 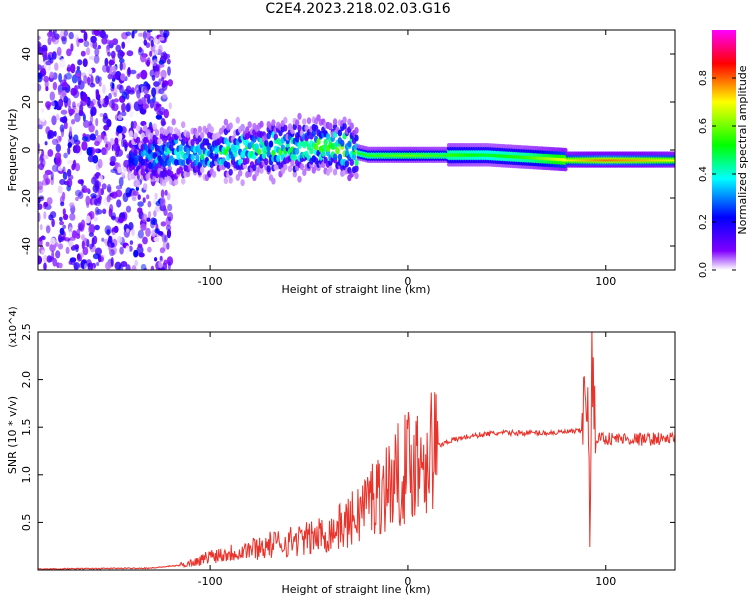 I want to click on colorbar-tick-label: 0.6, so click(x=703, y=126).